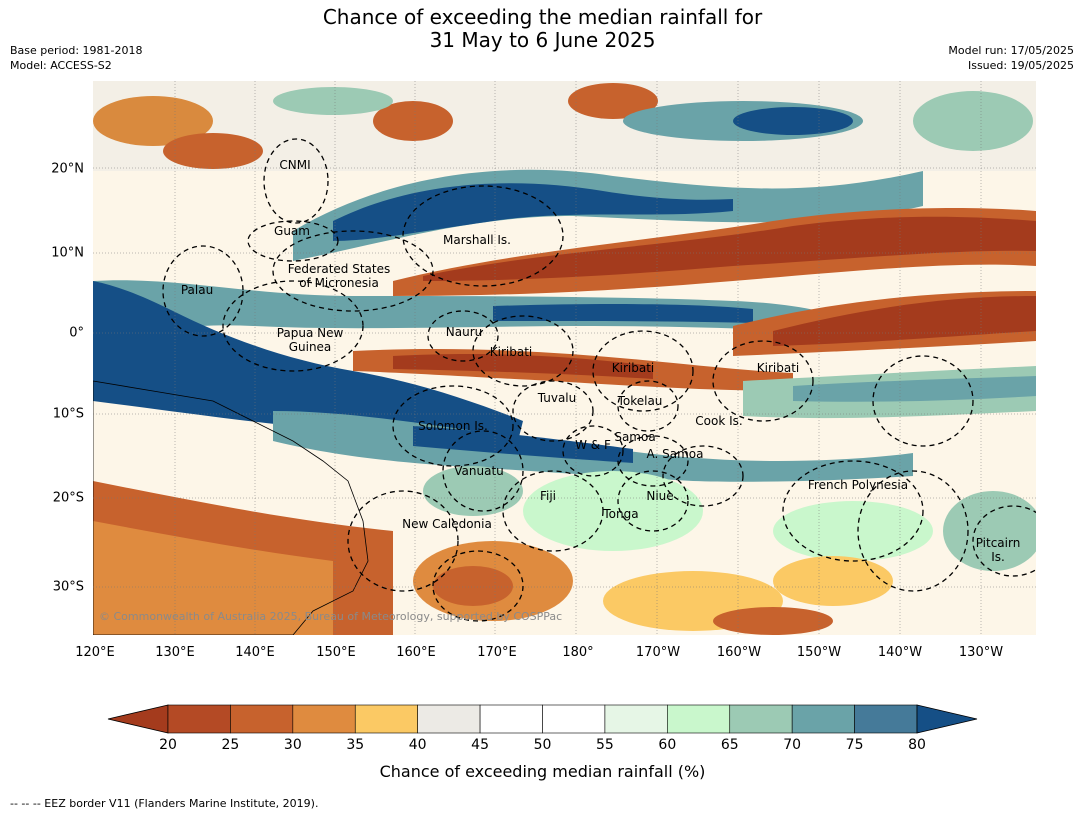 The image size is (1085, 816). Describe the element at coordinates (858, 485) in the screenshot. I see `label-french-polynesia: French Polynesia` at that location.